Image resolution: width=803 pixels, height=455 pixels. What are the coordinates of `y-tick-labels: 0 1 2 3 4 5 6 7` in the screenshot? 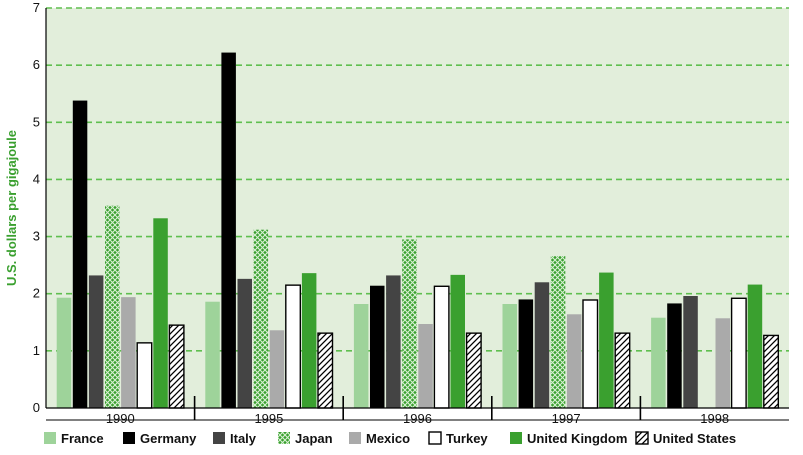 It's located at (36, 207).